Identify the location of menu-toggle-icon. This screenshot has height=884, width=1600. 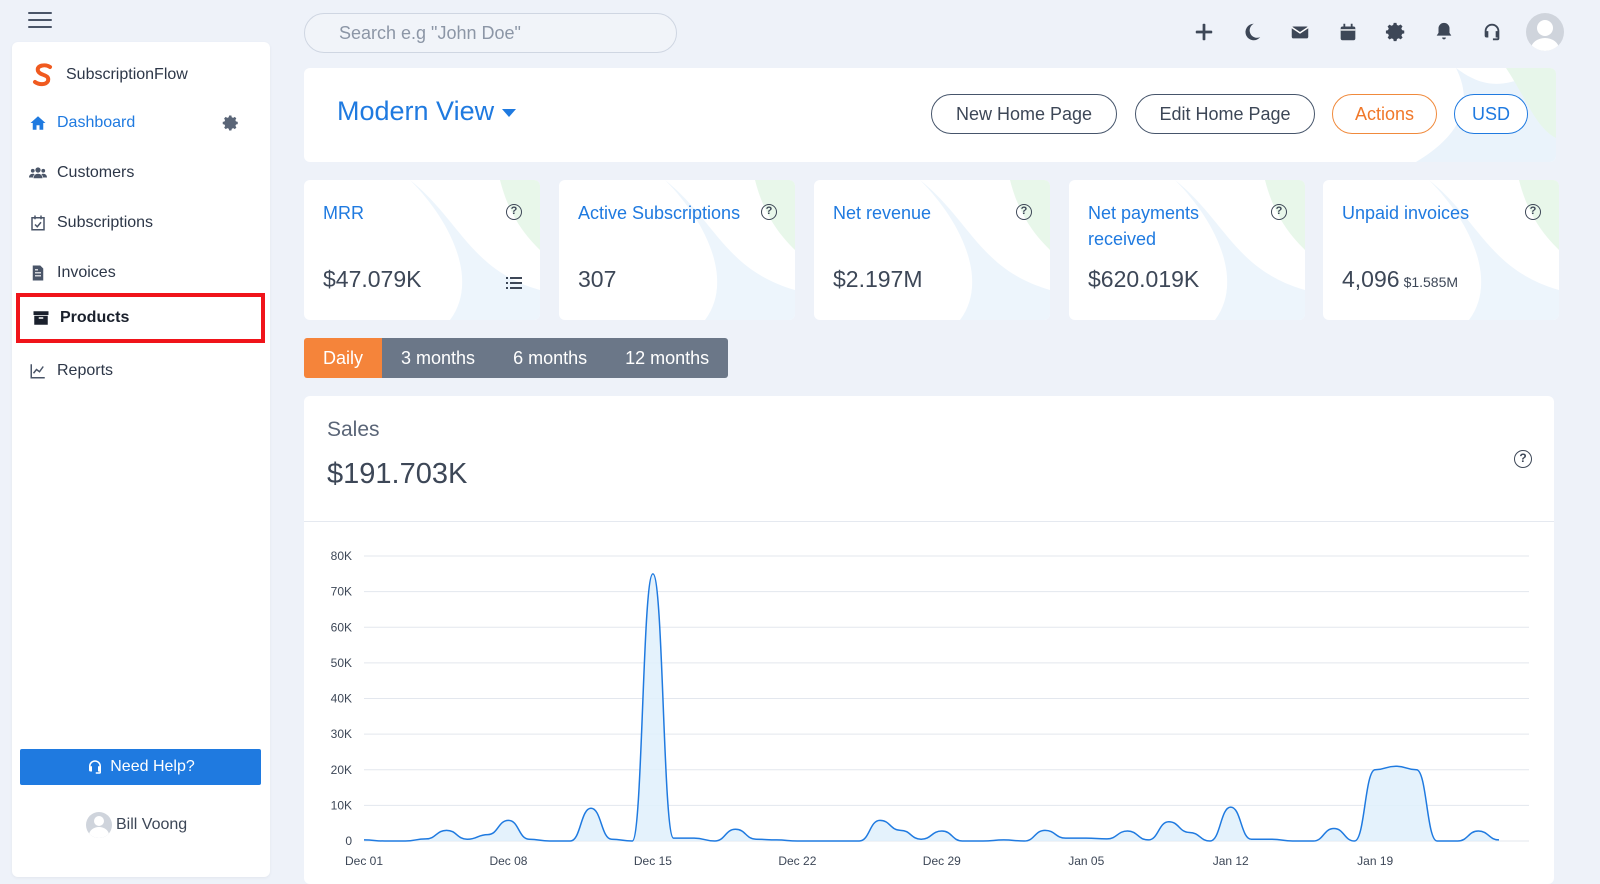
(40, 21).